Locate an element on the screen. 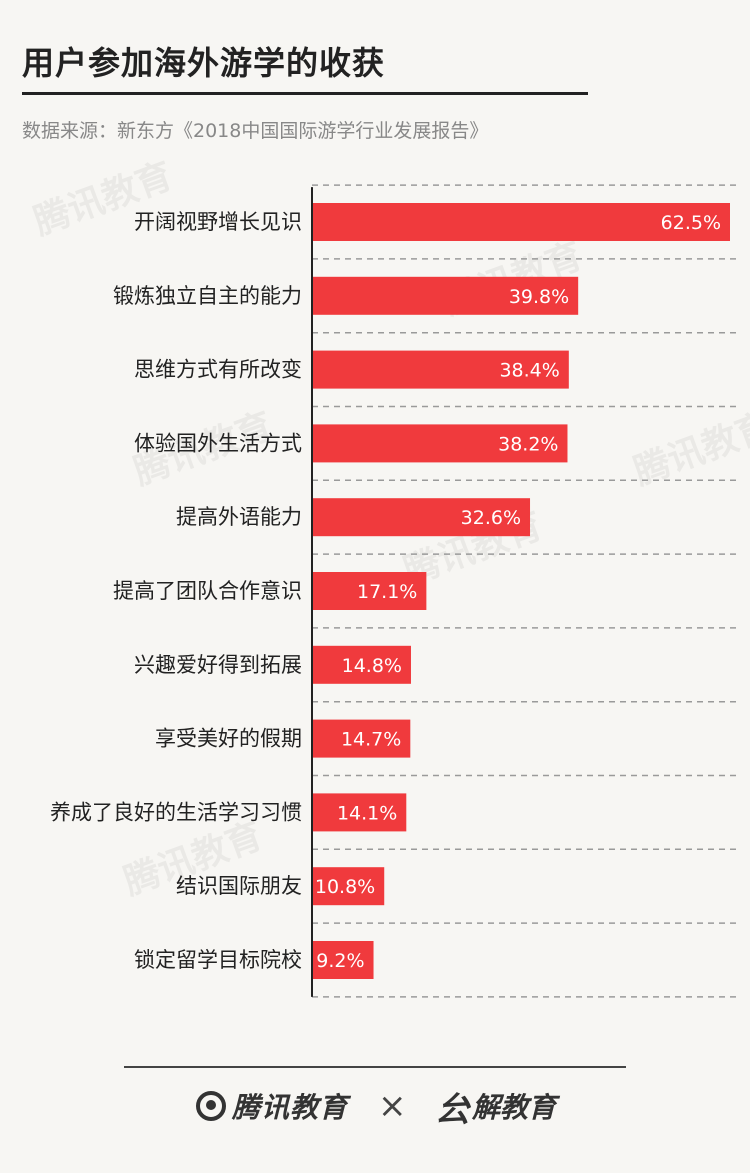 Image resolution: width=750 pixels, height=1173 pixels. footer-divider is located at coordinates (375, 1067).